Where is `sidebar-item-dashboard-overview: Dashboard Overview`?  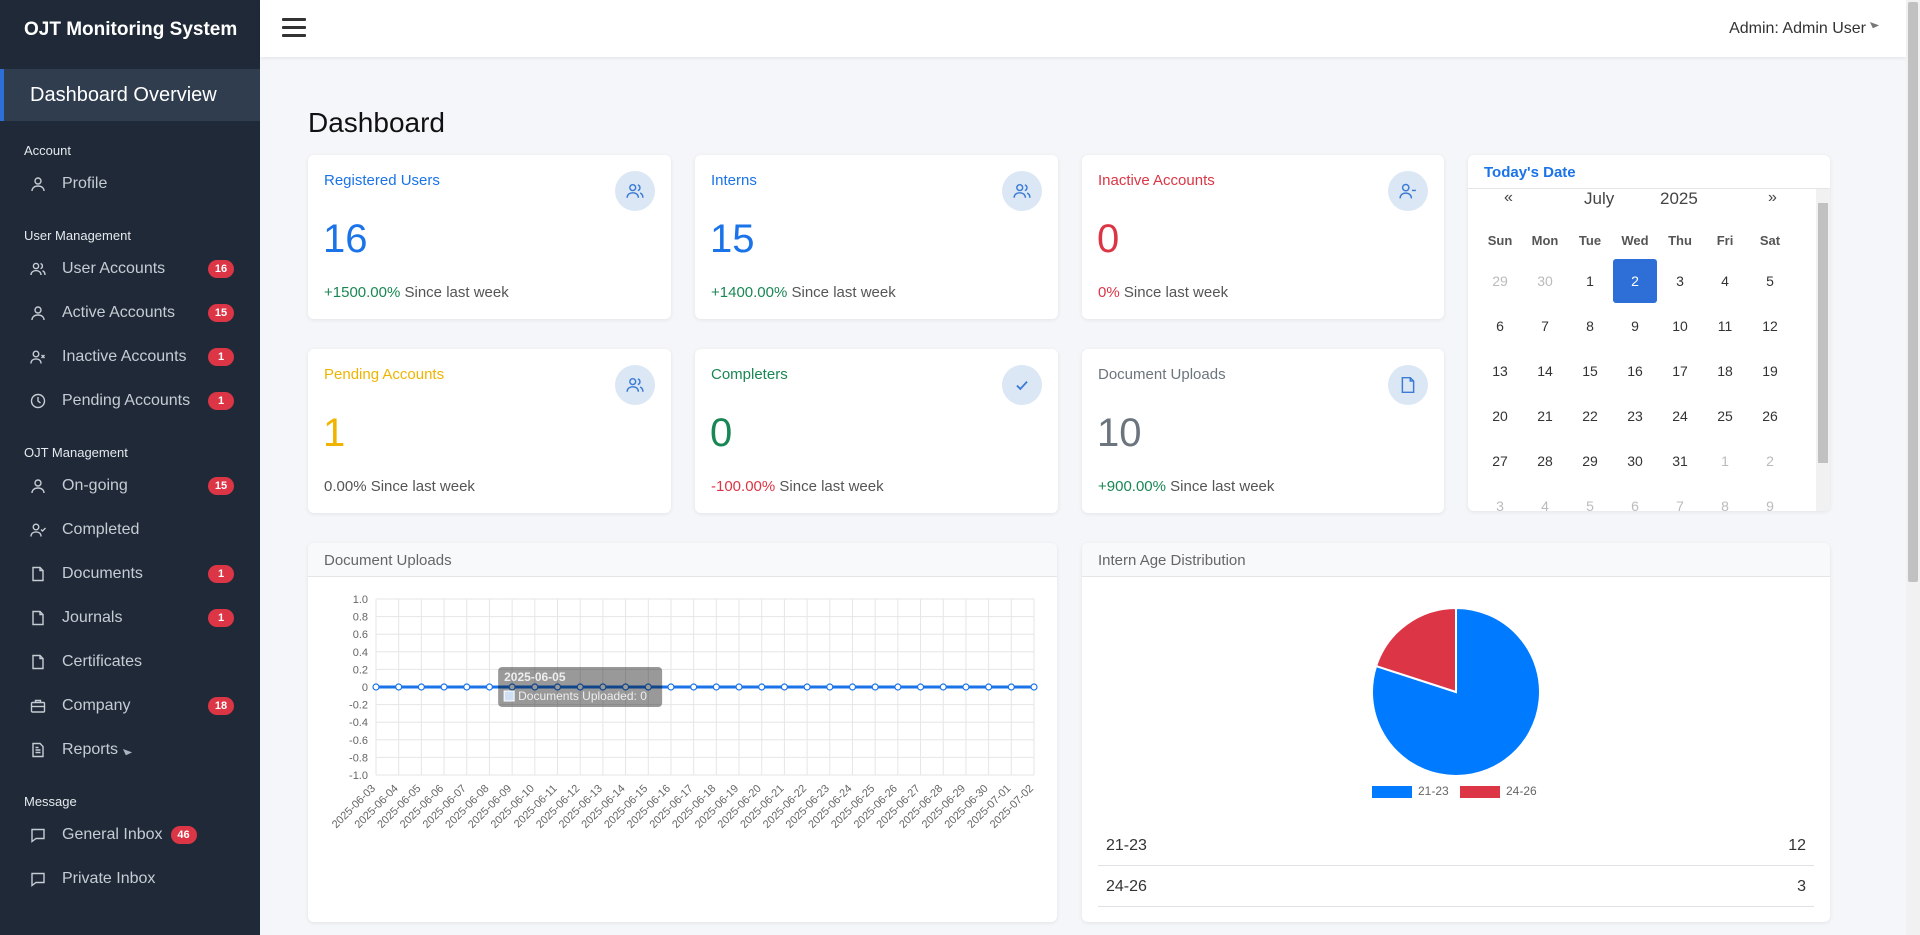 sidebar-item-dashboard-overview: Dashboard Overview is located at coordinates (130, 95).